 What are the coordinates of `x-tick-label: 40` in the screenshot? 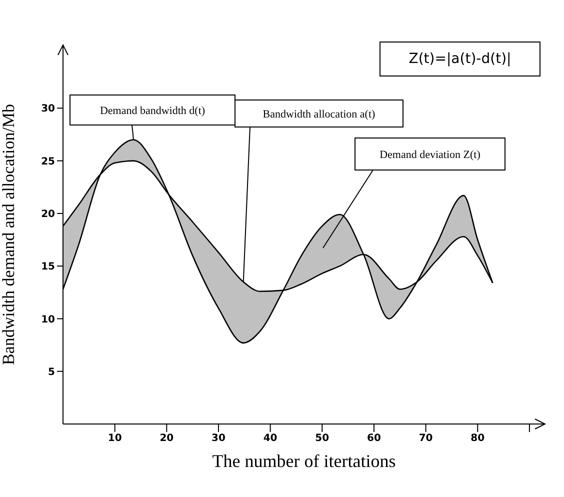 It's located at (270, 438).